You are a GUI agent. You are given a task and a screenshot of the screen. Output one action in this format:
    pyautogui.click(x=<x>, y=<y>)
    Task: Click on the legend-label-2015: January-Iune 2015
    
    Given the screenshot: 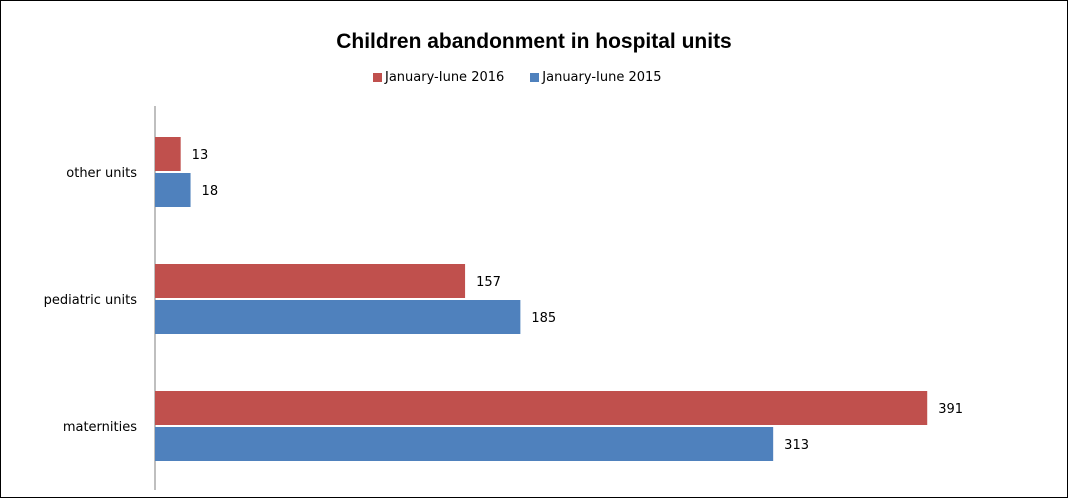 What is the action you would take?
    pyautogui.click(x=602, y=77)
    